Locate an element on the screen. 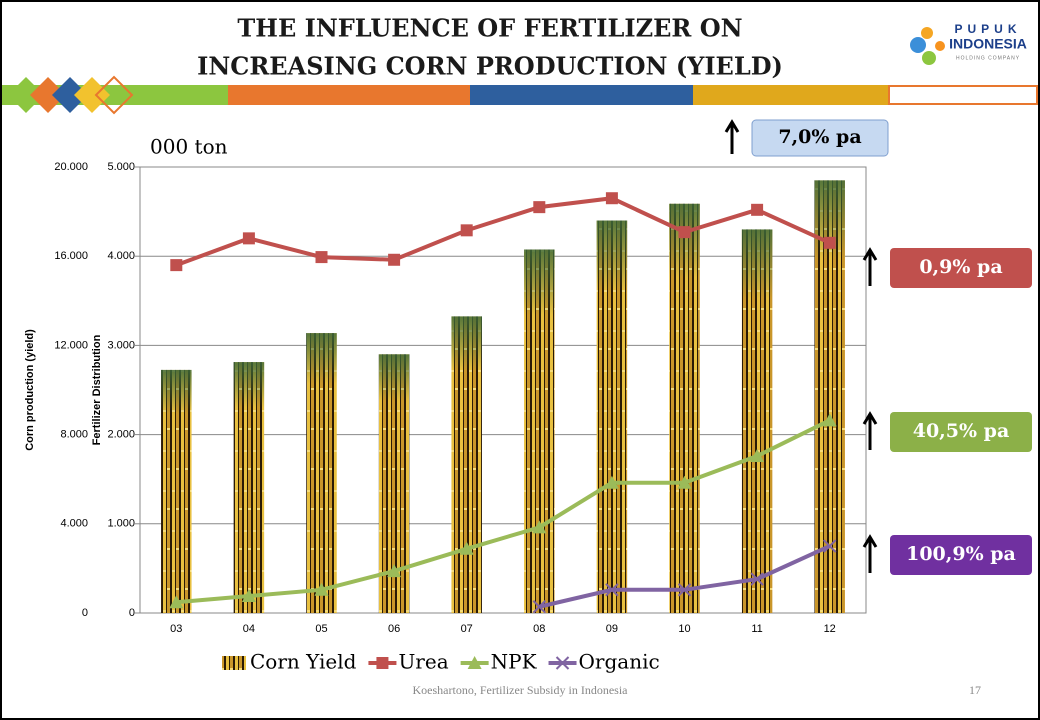 The height and width of the screenshot is (720, 1040). x-tick-label: 10 is located at coordinates (684, 629).